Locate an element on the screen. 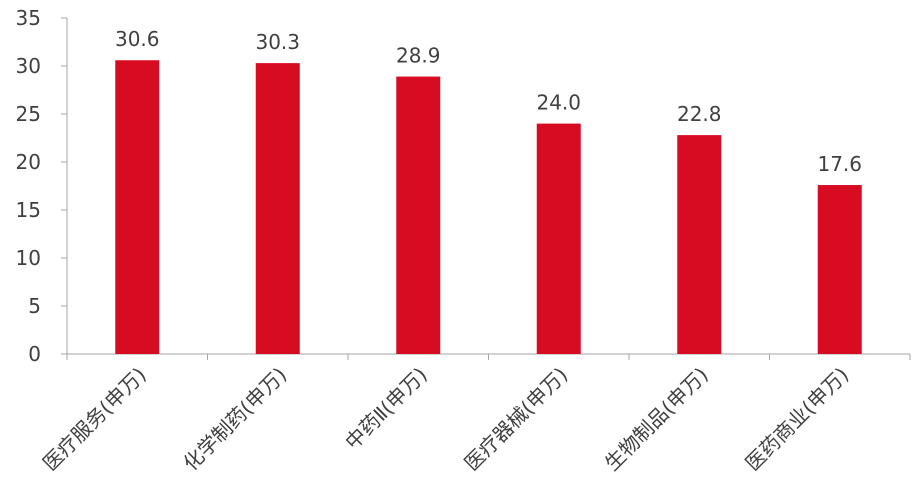 This screenshot has height=497, width=913. x-category-label: 化学制药(申万) is located at coordinates (234, 419).